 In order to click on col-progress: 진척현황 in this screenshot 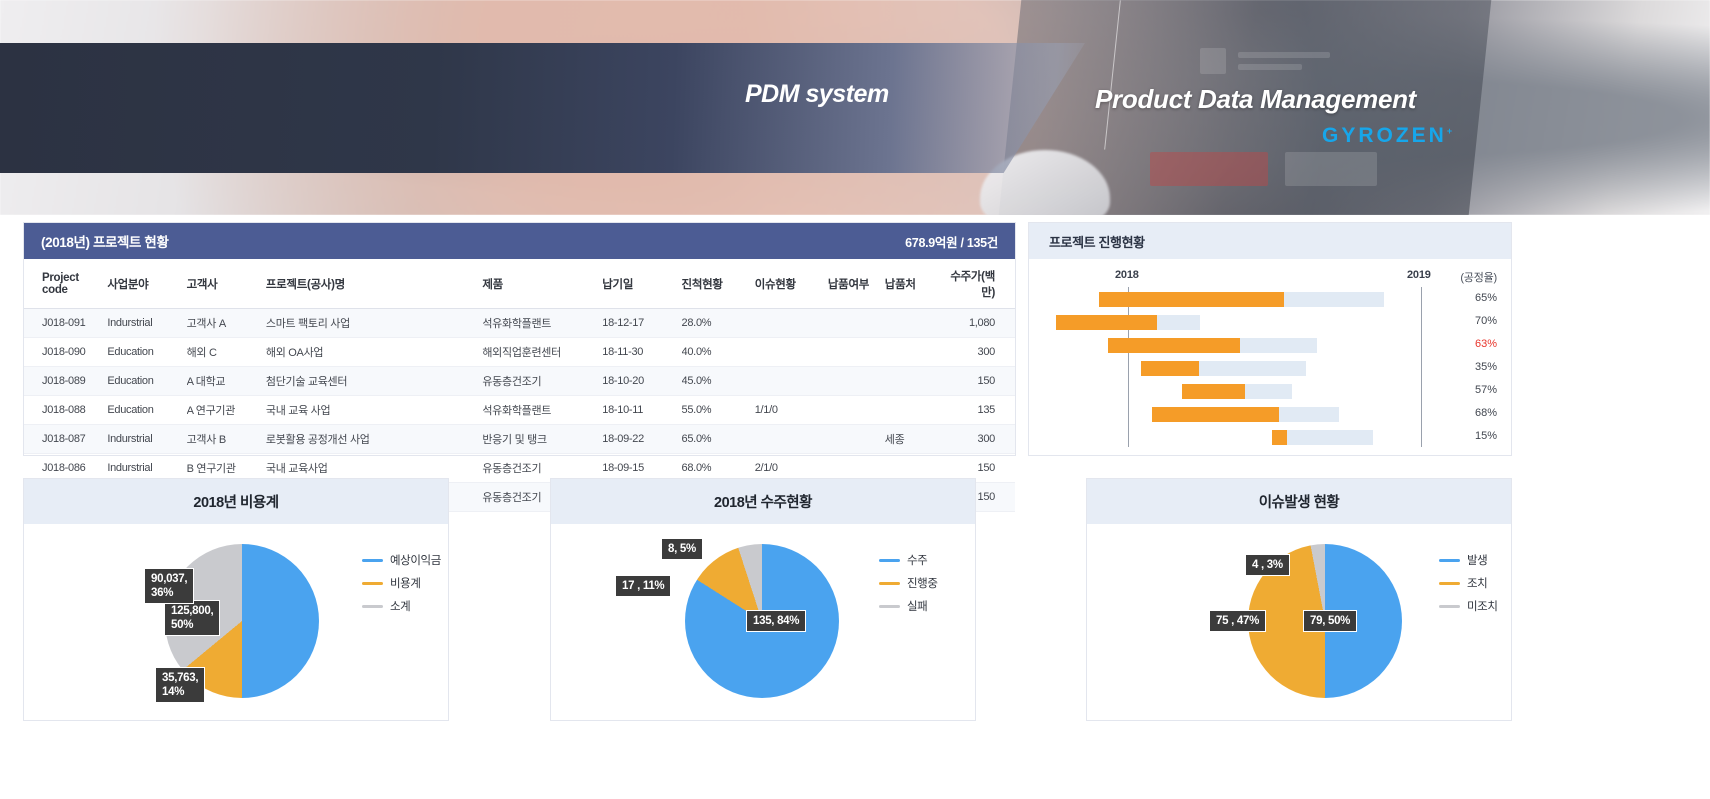, I will do `click(718, 284)`.